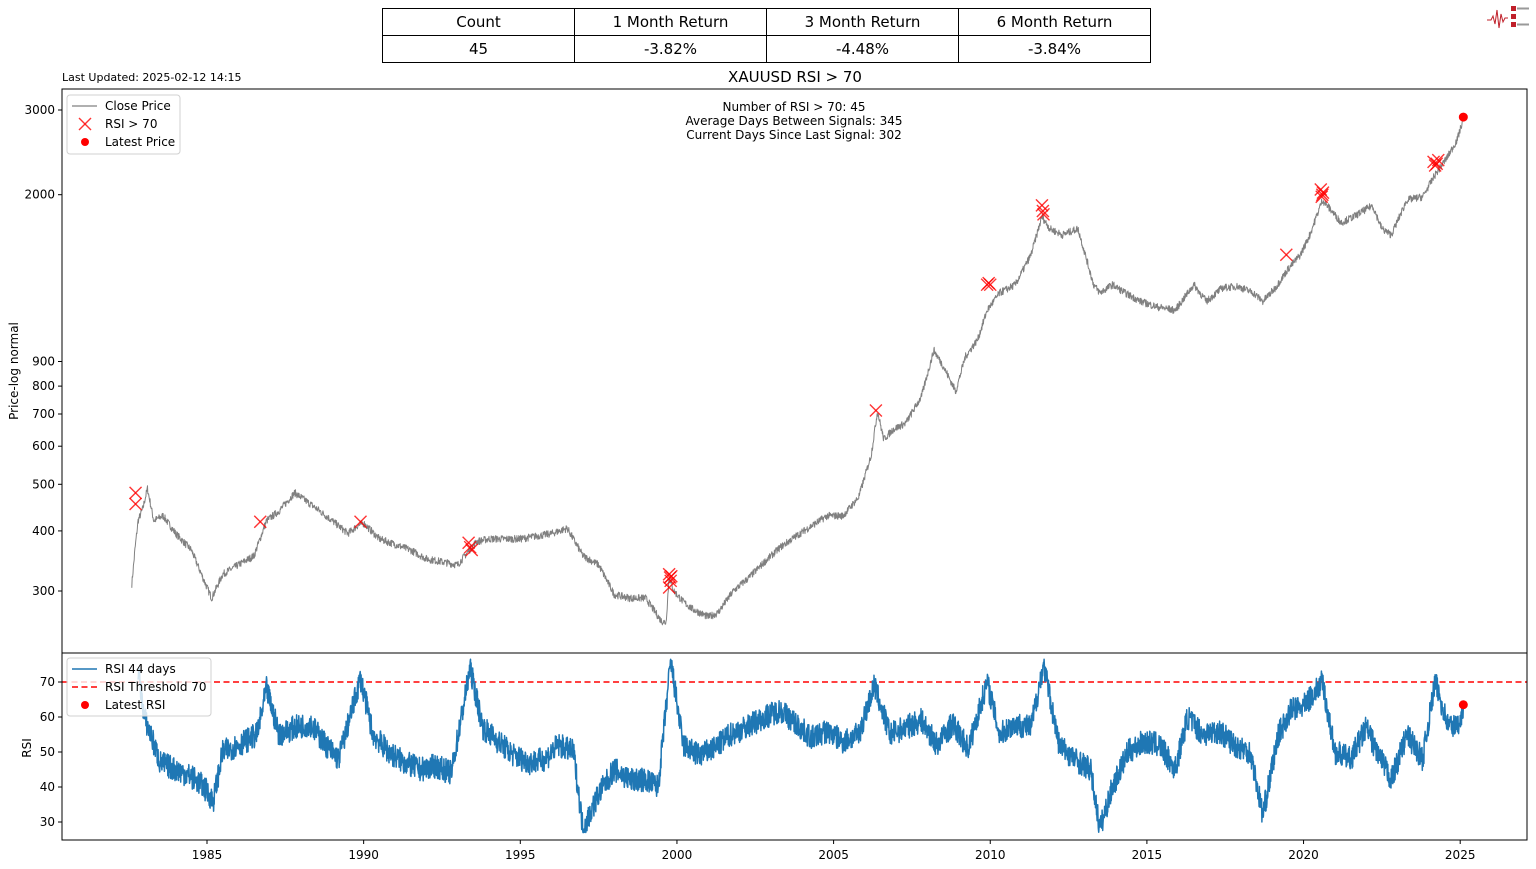 The image size is (1536, 869). What do you see at coordinates (47, 717) in the screenshot?
I see `rsi-y-tick-label: 60` at bounding box center [47, 717].